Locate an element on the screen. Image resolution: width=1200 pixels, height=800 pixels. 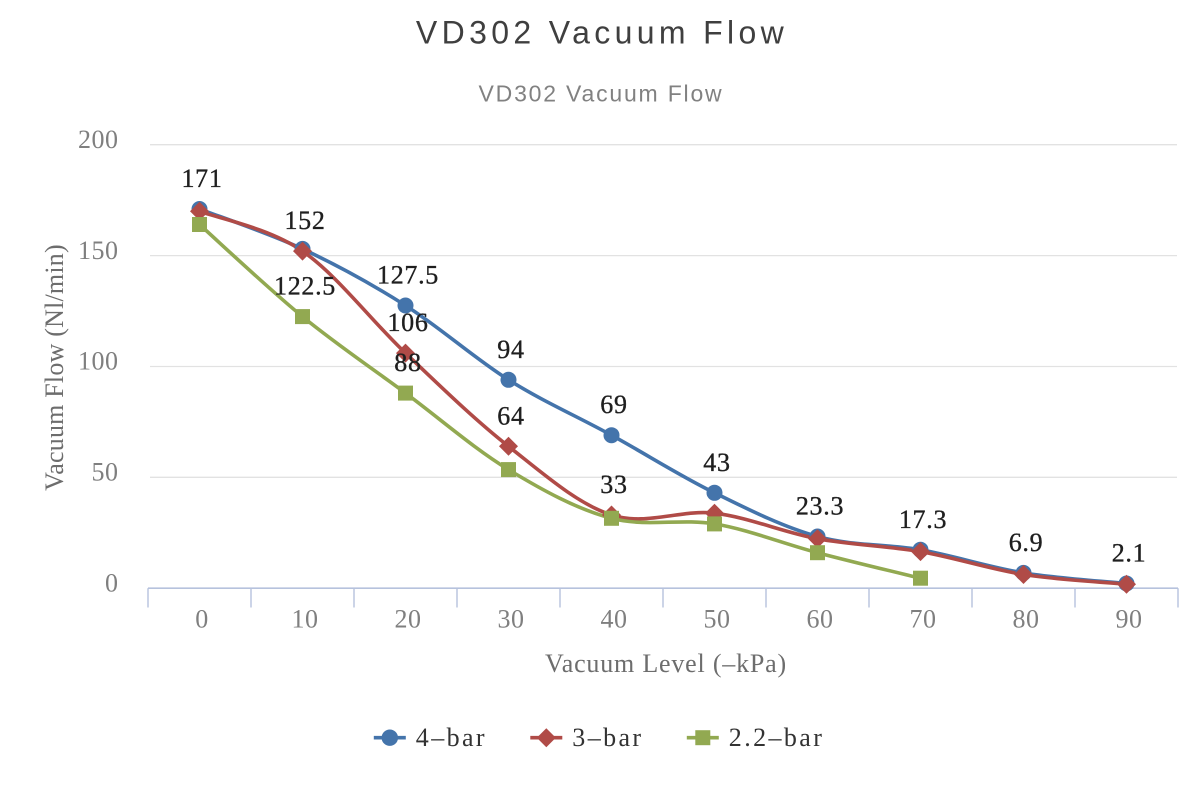
svg-text: Vacuum Flow (Nl/min) is located at coordinates (54, 367).